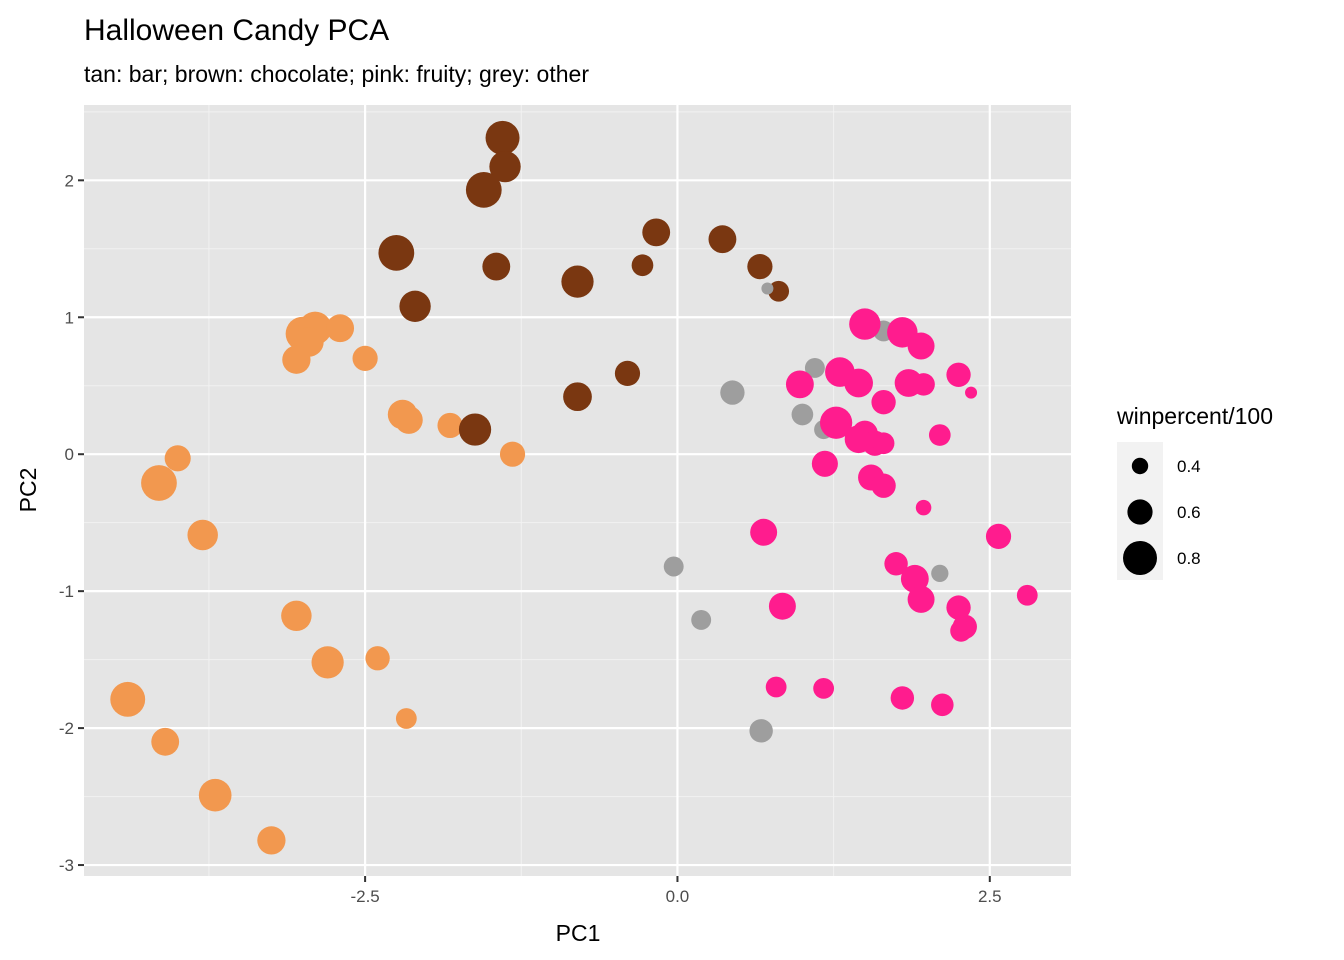  What do you see at coordinates (69, 317) in the screenshot?
I see `y-tick-label: 1` at bounding box center [69, 317].